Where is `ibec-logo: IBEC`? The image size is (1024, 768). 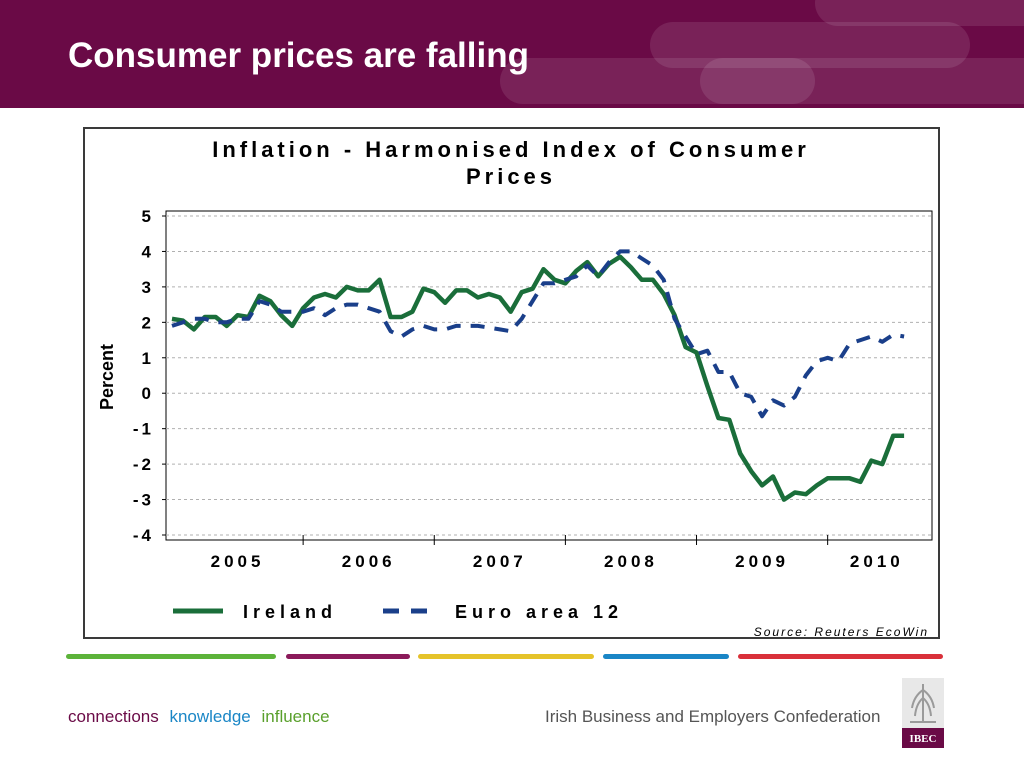 ibec-logo: IBEC is located at coordinates (923, 713).